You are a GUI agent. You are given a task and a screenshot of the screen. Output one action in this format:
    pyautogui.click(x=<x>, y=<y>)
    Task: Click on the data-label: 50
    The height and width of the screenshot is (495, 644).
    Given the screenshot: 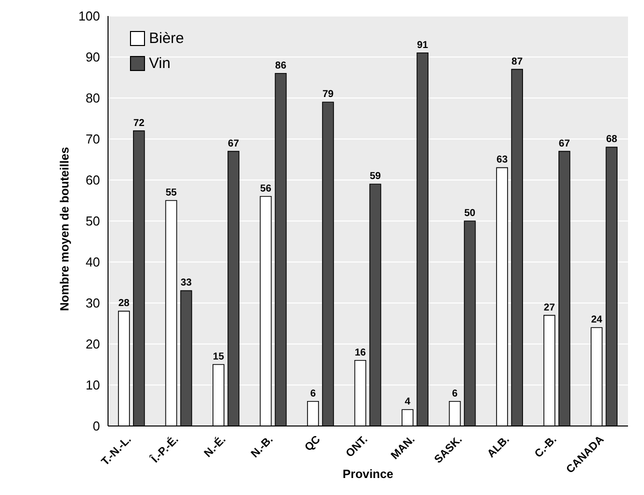 What is the action you would take?
    pyautogui.click(x=470, y=213)
    